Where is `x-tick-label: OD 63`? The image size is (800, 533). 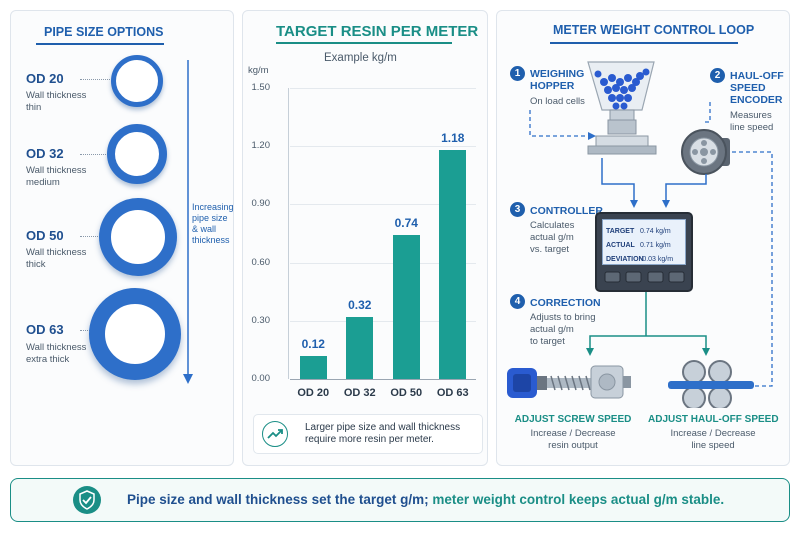
x-tick-label: OD 63 is located at coordinates (452, 393).